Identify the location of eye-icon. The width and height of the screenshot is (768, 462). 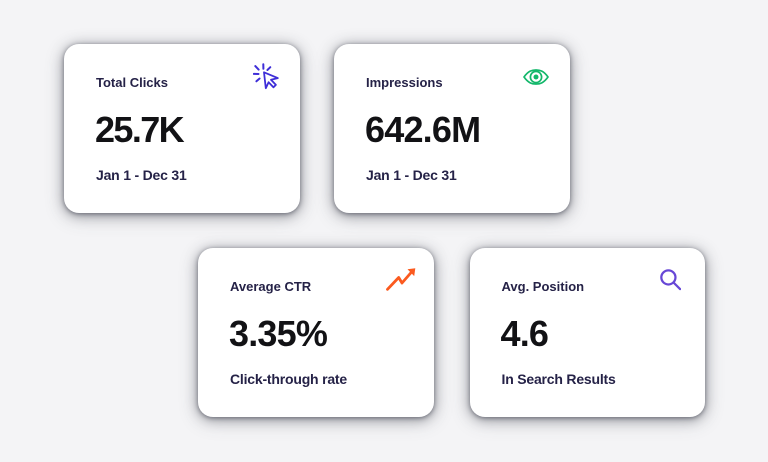
(535, 77).